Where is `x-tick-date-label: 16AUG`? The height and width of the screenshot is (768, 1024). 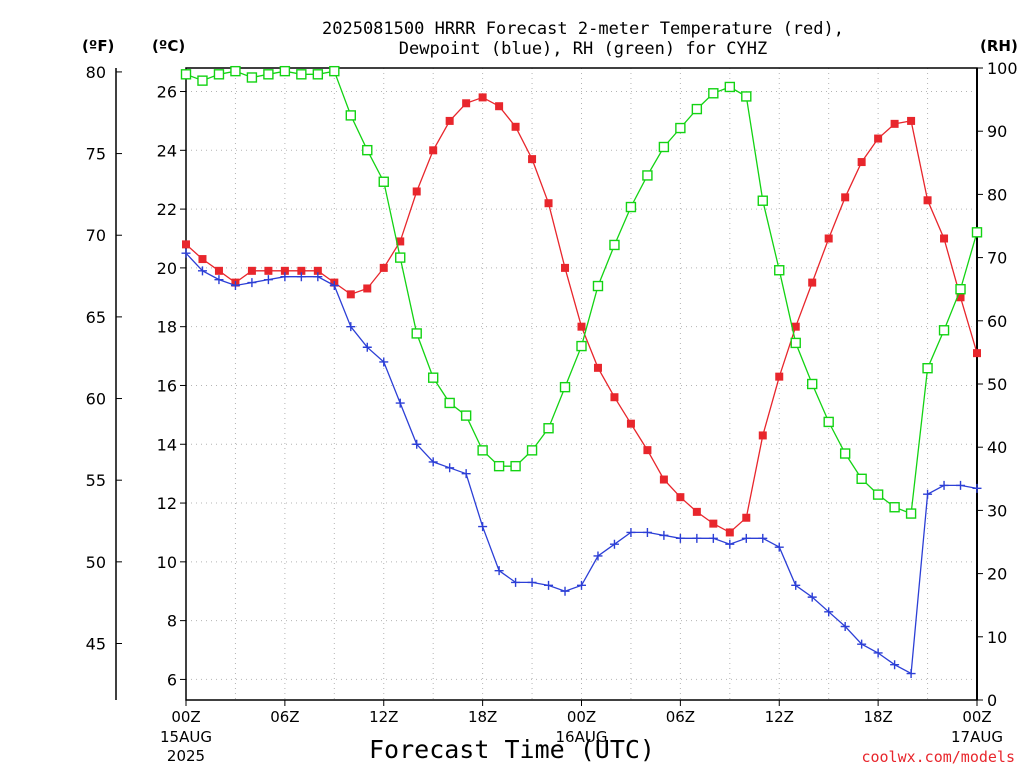 x-tick-date-label: 16AUG is located at coordinates (582, 737).